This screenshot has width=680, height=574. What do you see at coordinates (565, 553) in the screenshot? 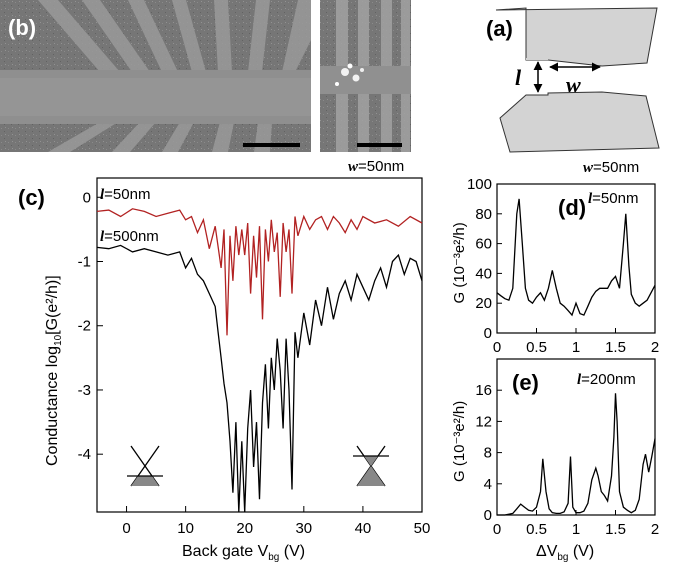
I see `x-axis-label-e: ΔVbg (V)` at bounding box center [565, 553].